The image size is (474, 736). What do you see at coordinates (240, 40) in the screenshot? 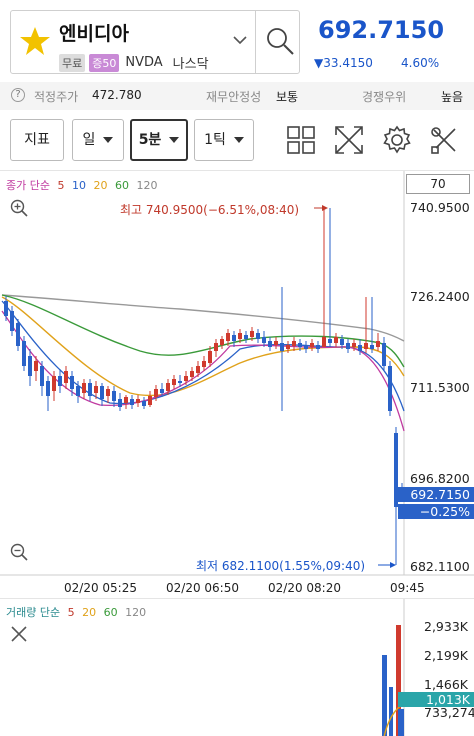
I see `chevron-down-icon` at bounding box center [240, 40].